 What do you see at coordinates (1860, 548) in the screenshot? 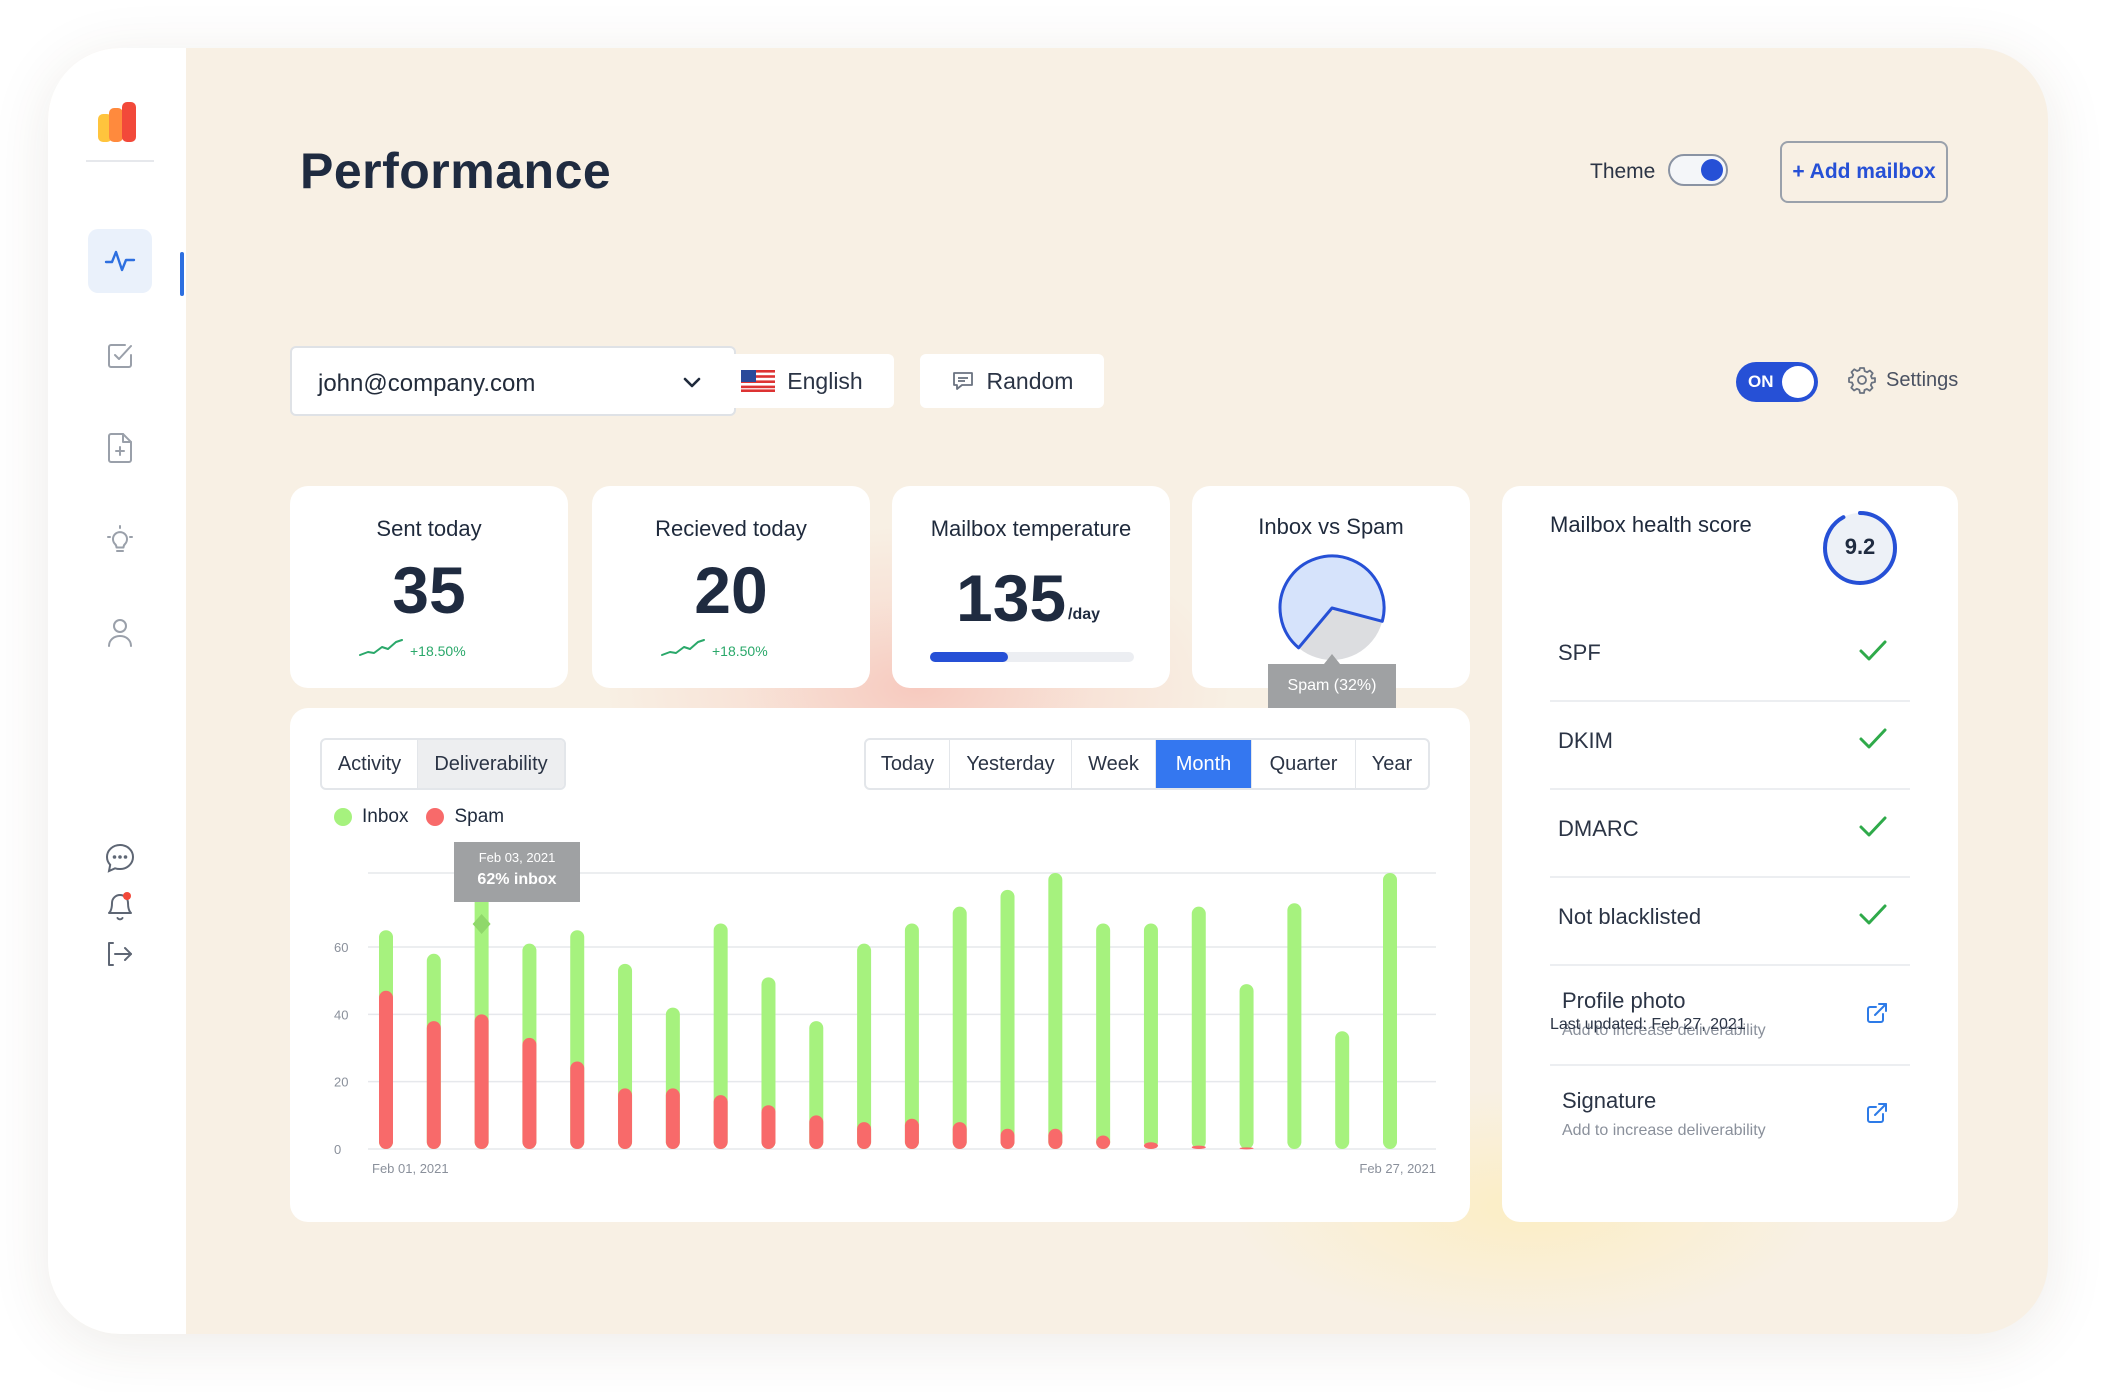
I see `health-score-arc` at bounding box center [1860, 548].